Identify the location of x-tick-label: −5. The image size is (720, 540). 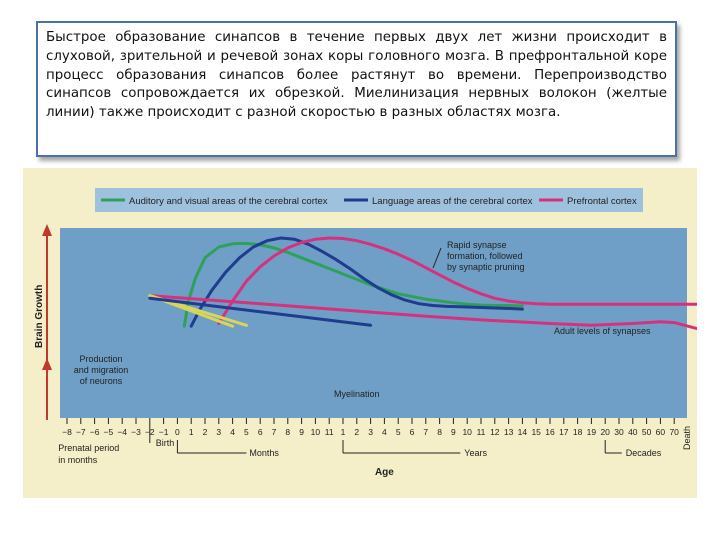
(109, 432).